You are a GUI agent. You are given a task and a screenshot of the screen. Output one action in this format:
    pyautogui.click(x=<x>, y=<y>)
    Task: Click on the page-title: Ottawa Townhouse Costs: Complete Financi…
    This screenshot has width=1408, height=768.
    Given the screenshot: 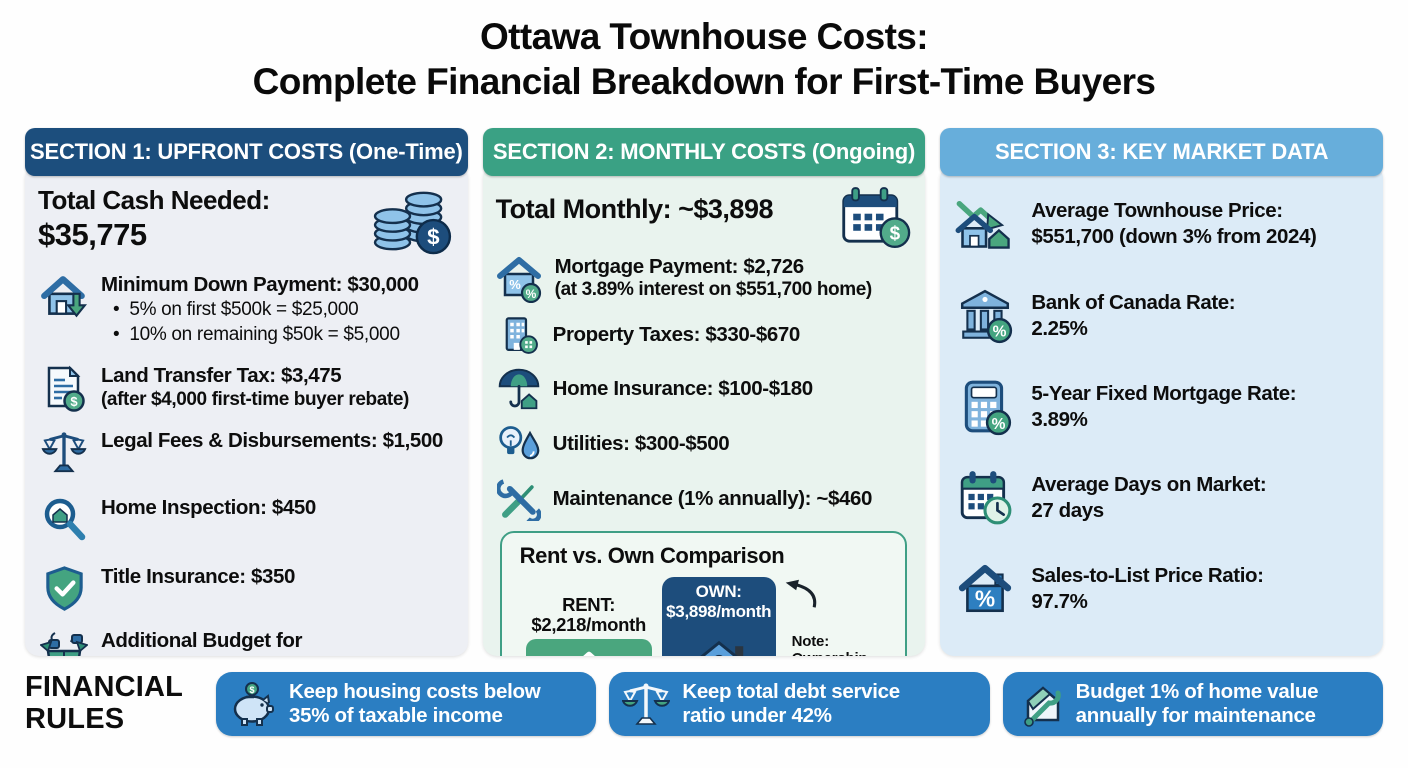 What is the action you would take?
    pyautogui.click(x=704, y=52)
    